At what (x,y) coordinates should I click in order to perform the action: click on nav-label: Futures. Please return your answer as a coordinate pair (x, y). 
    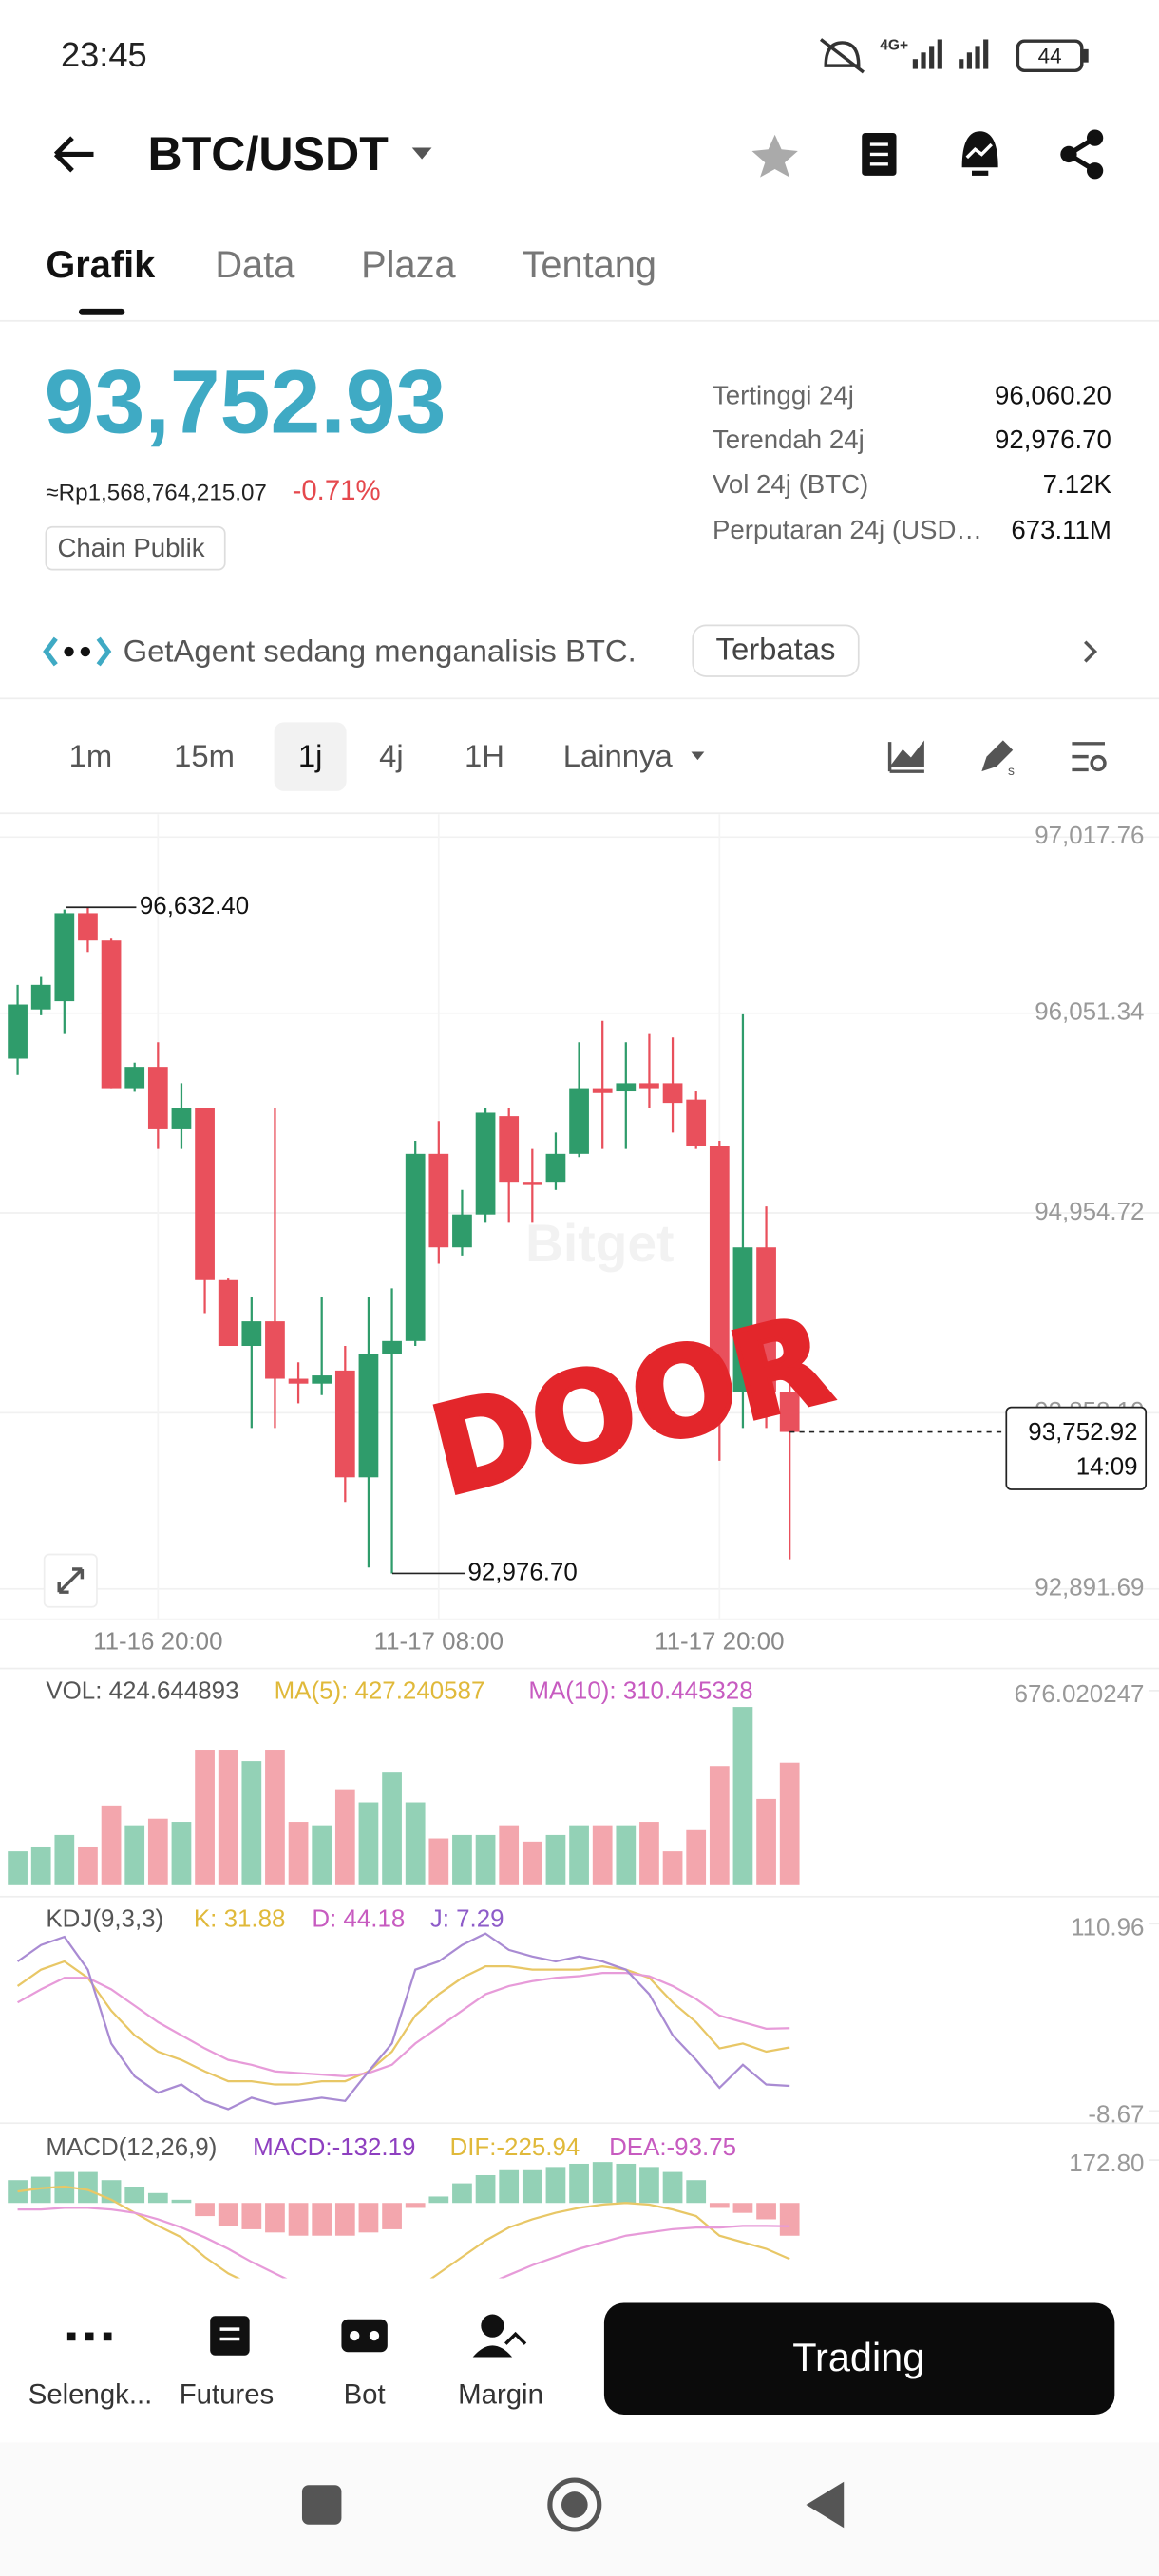
    Looking at the image, I should click on (227, 2395).